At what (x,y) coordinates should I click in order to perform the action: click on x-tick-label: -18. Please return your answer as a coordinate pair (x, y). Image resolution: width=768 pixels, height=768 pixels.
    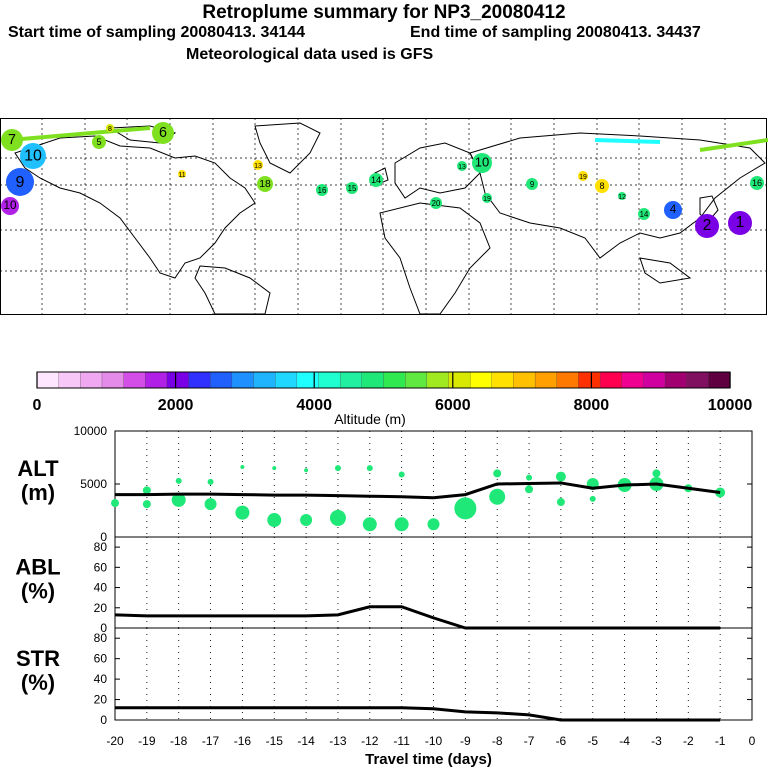
    Looking at the image, I should click on (179, 741).